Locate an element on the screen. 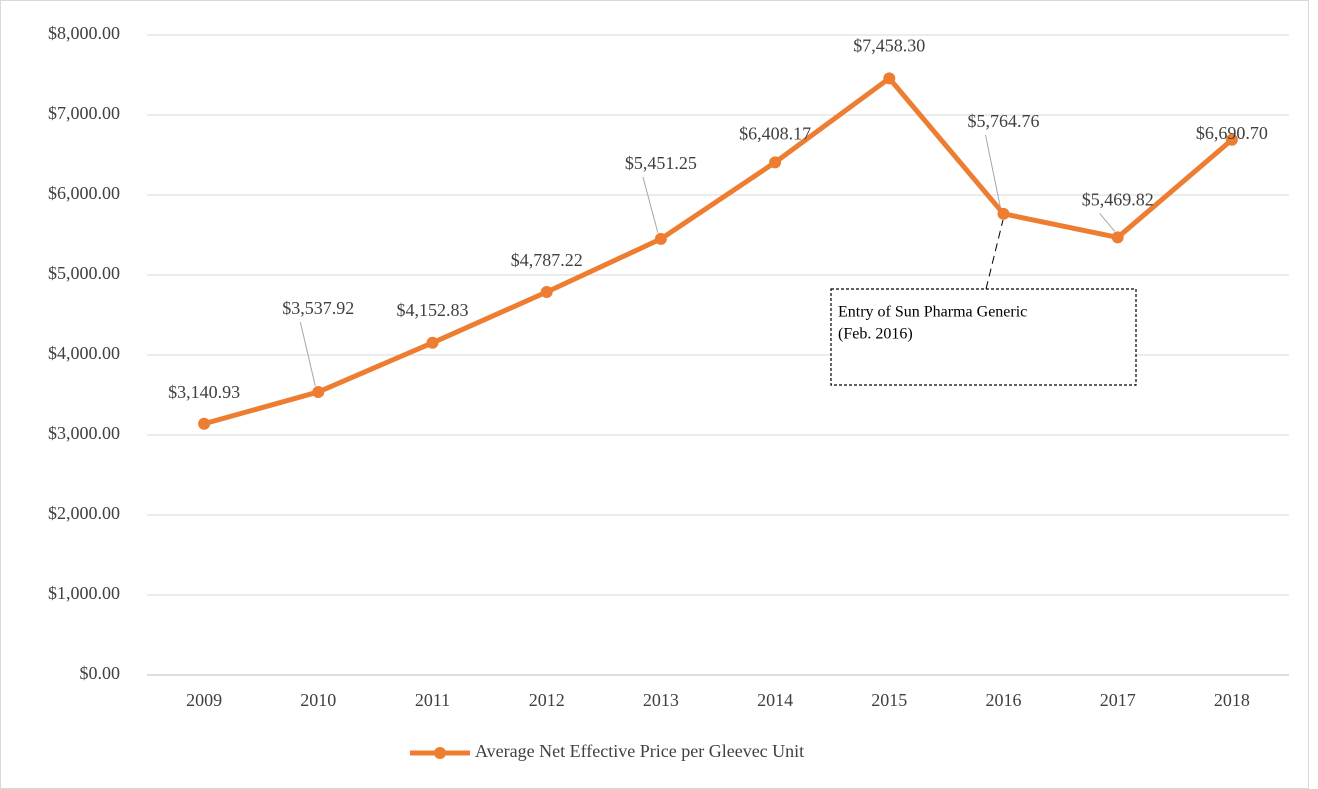 This screenshot has height=789, width=1318. x-tick-label: 2011 is located at coordinates (432, 700).